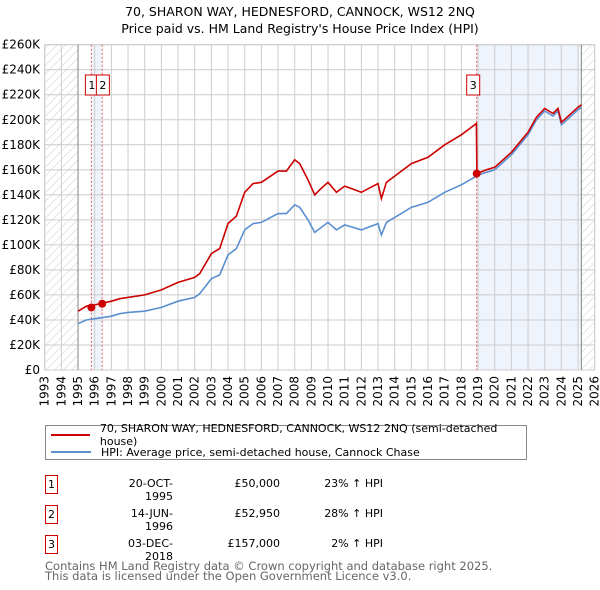 Image resolution: width=600 pixels, height=590 pixels. I want to click on transaction-marker: 2, so click(51, 514).